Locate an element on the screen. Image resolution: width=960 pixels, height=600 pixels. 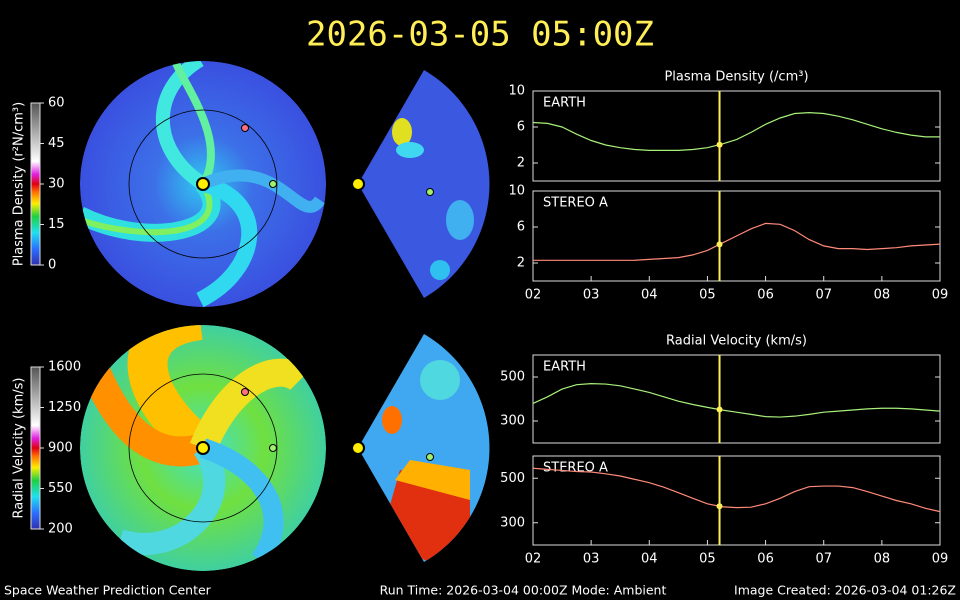
colorbar-tick-label: 45 is located at coordinates (56, 143).